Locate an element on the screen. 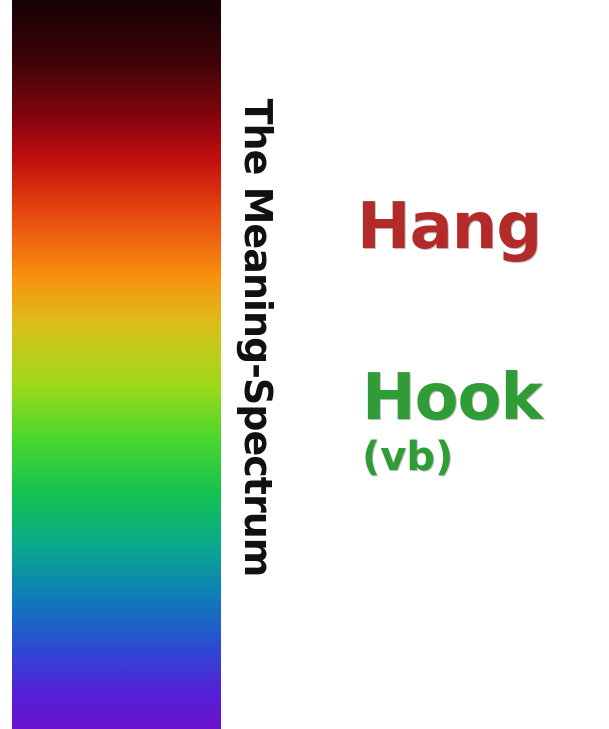  word-hook-part-of-speech: (vb) is located at coordinates (408, 457).